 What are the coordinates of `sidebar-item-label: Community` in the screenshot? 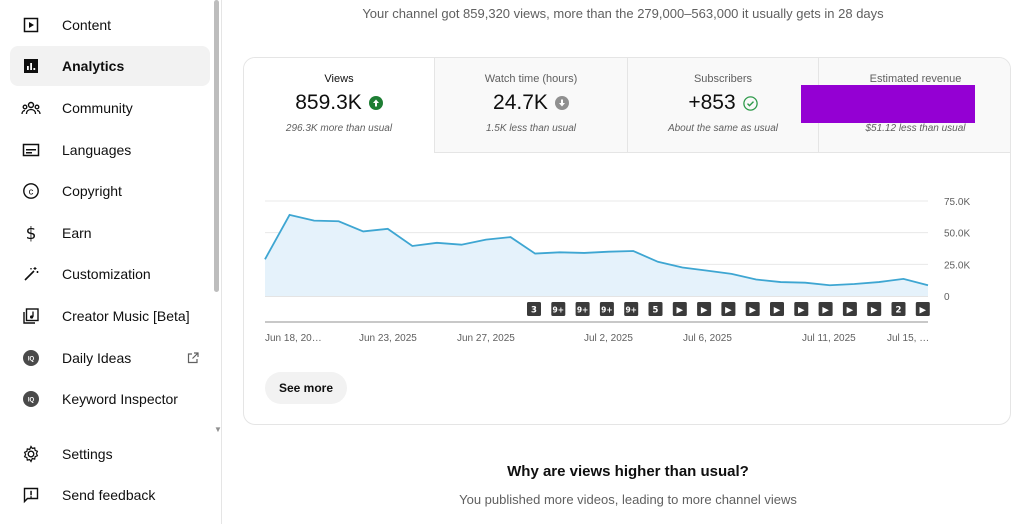 It's located at (97, 108).